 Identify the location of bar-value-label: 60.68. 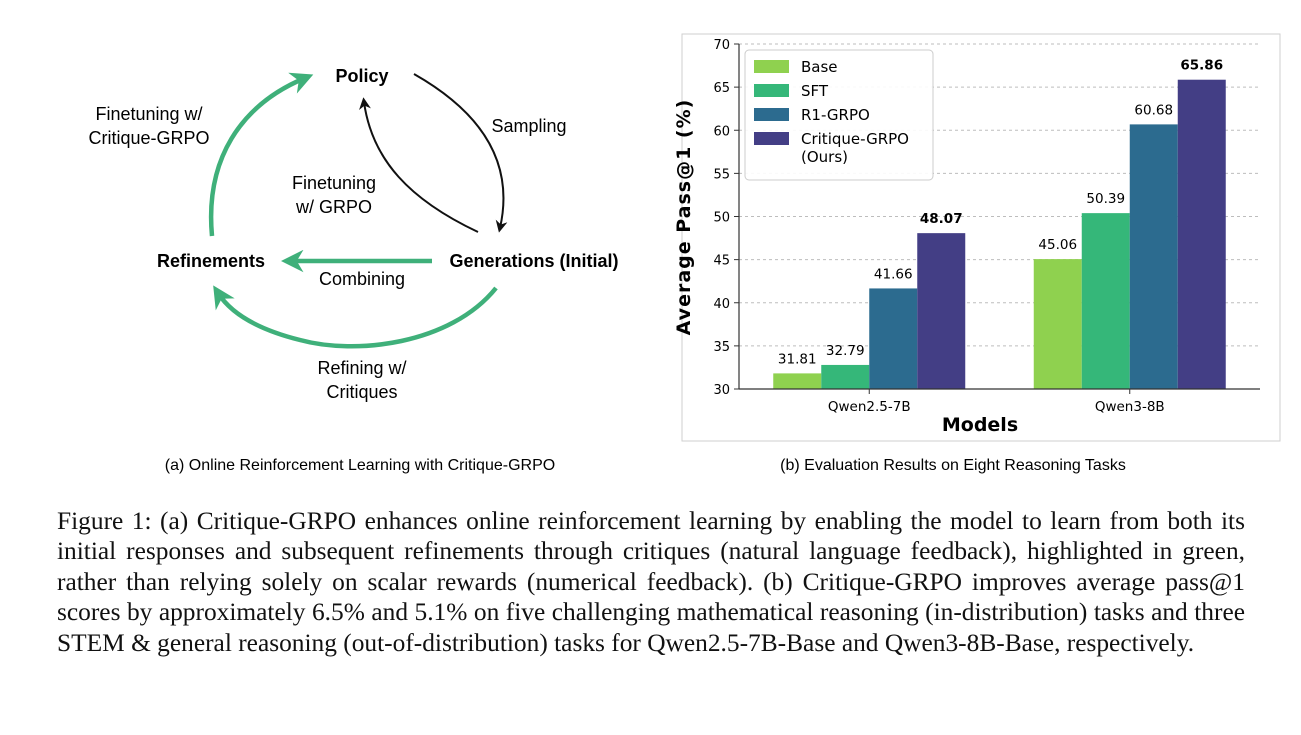
(1153, 110).